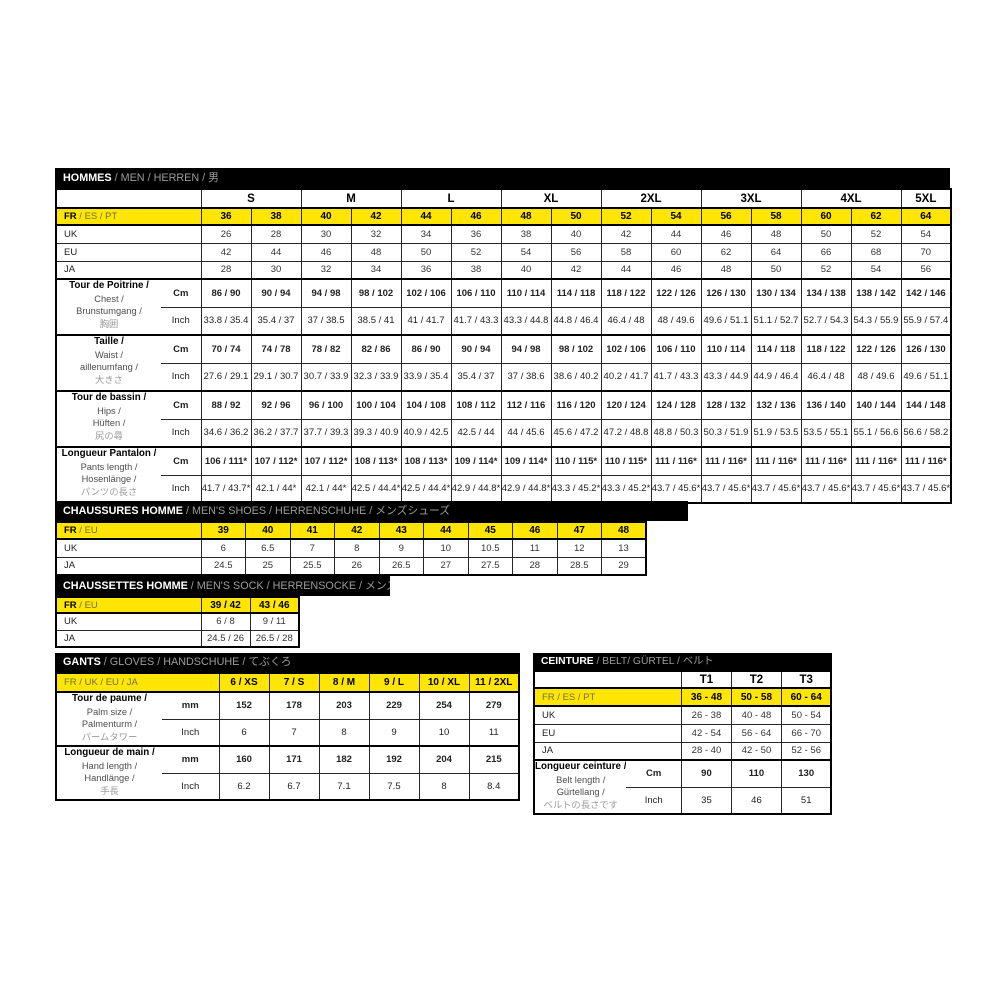 The width and height of the screenshot is (1005, 1005). I want to click on measure-value-cell: 49.6 / 51.1, so click(726, 321).